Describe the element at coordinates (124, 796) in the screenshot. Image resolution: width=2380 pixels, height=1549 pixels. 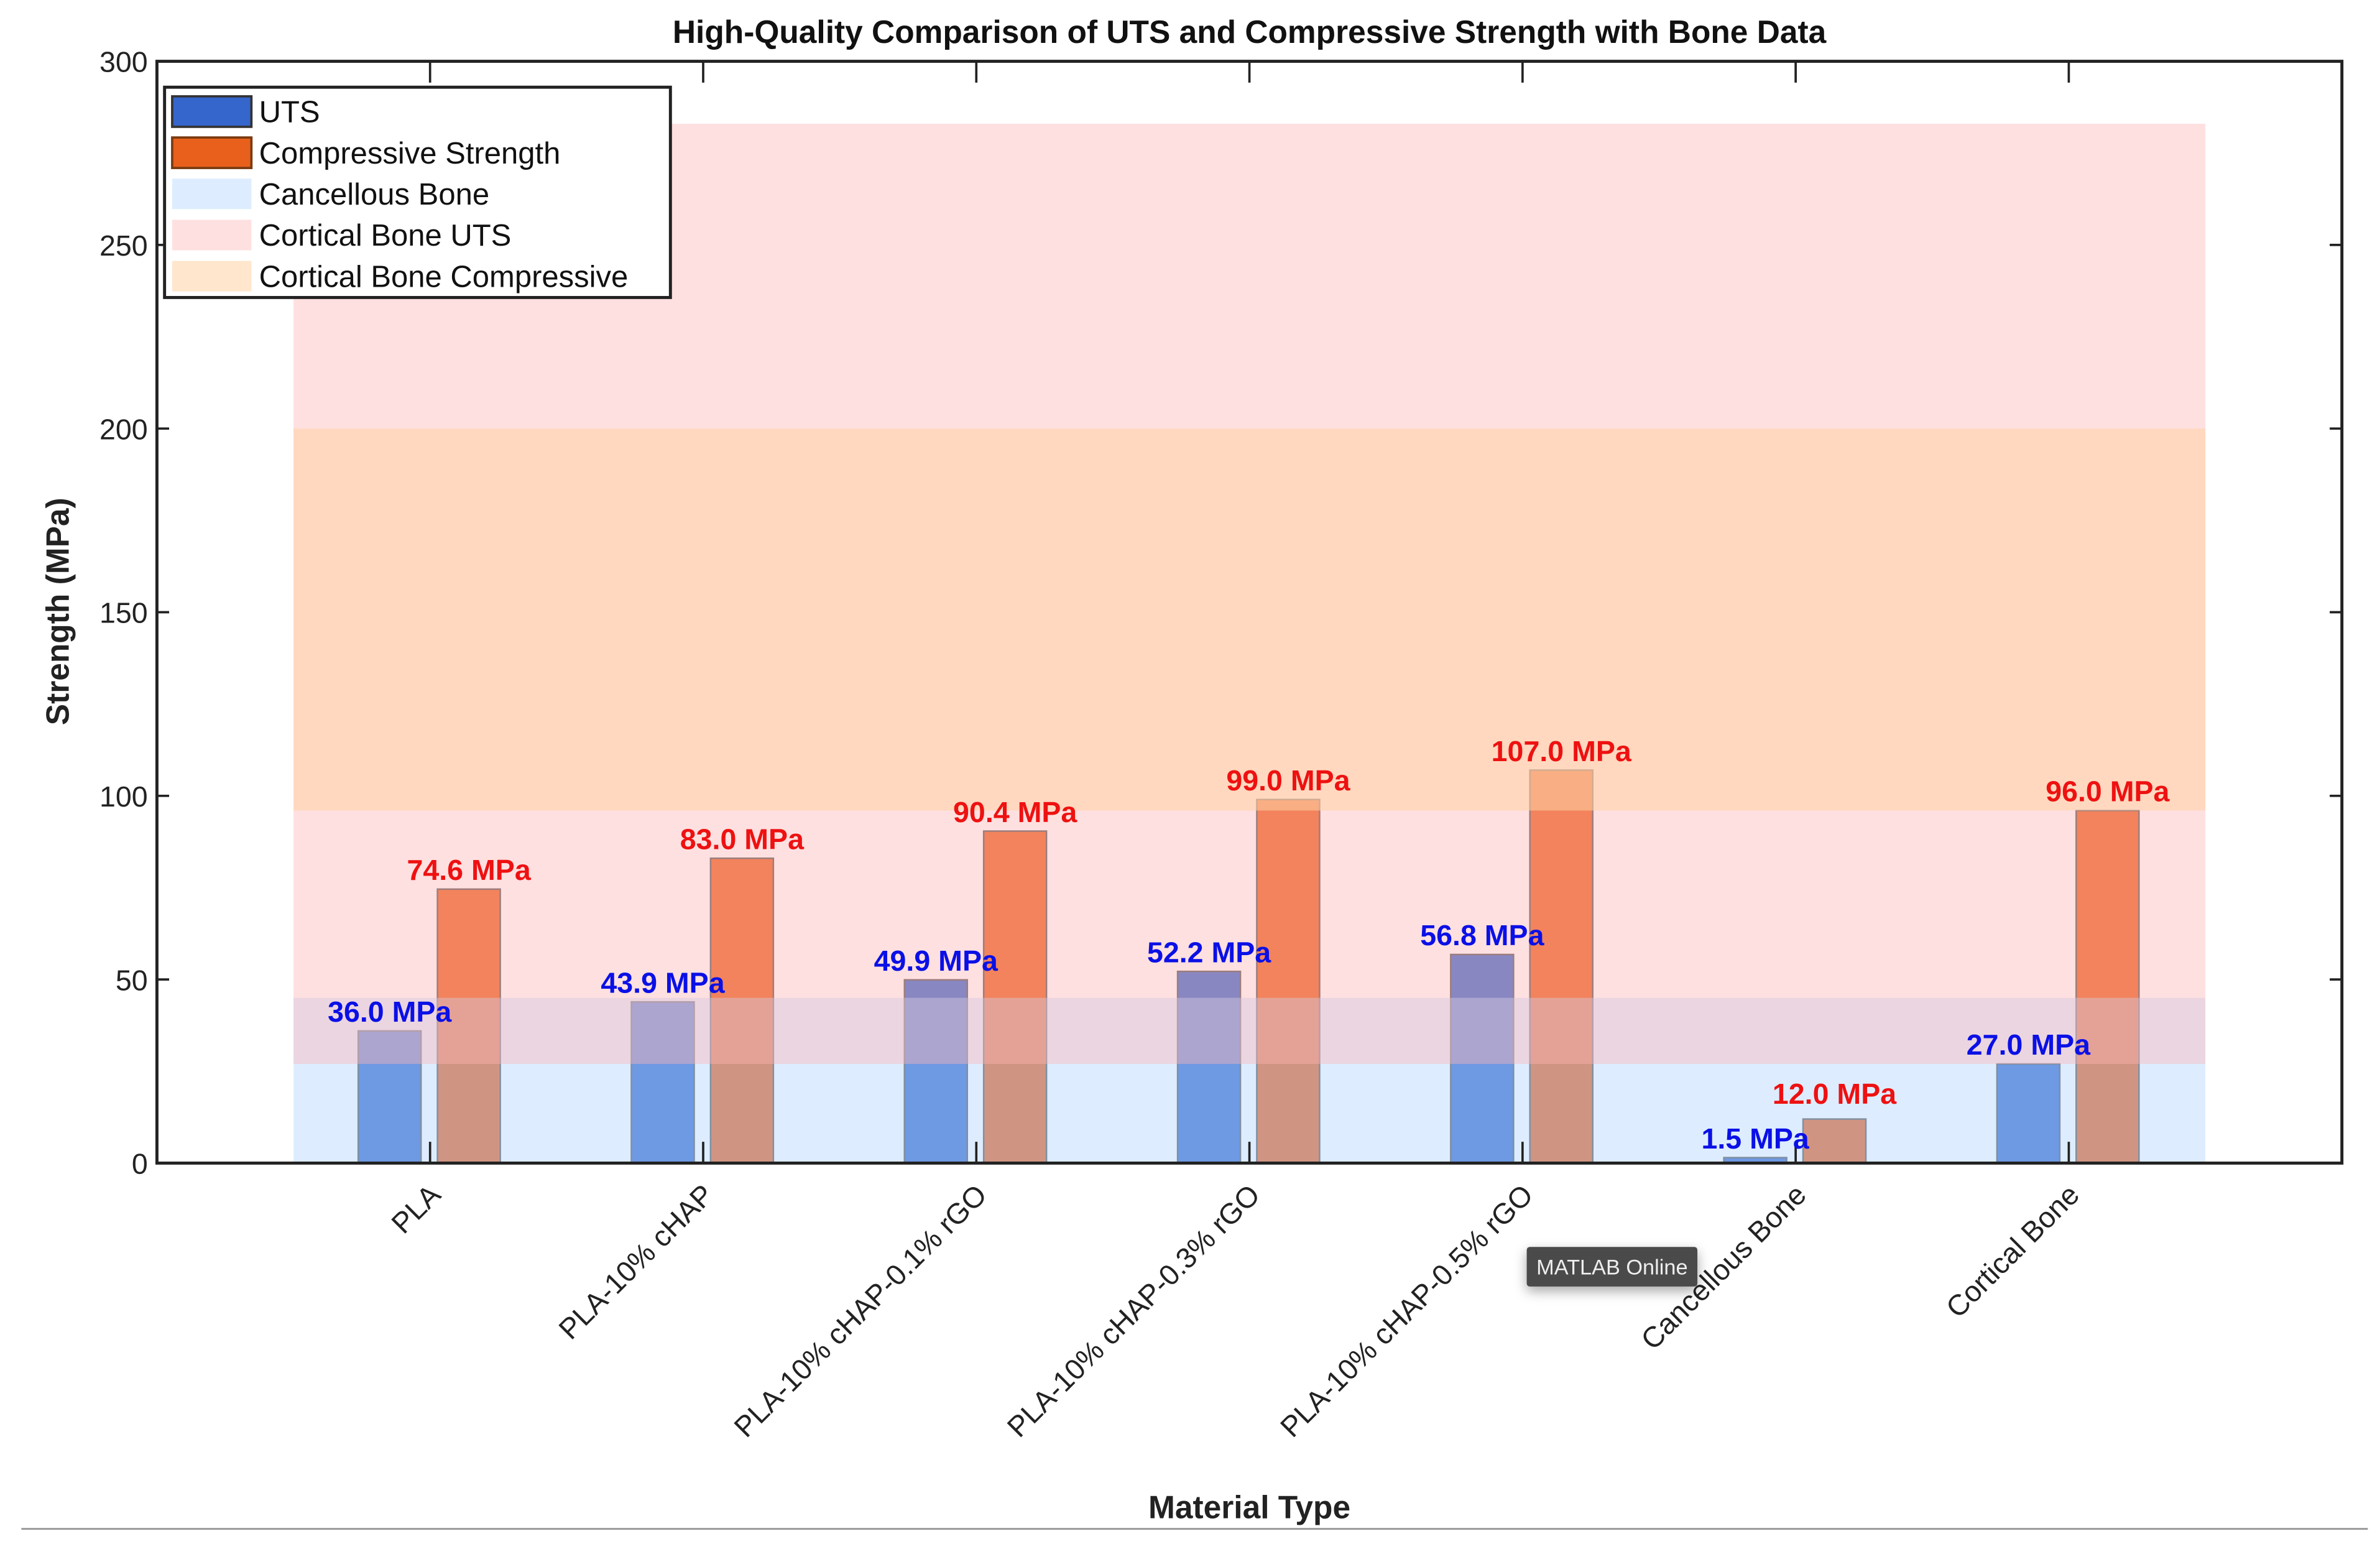
I see `y-tick-label: 100` at that location.